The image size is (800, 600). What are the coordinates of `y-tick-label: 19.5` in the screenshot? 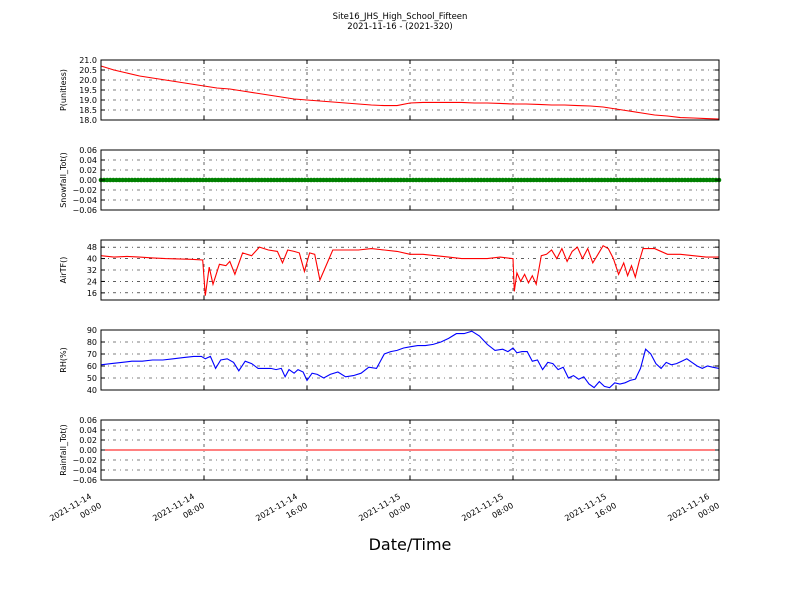 It's located at (88, 90).